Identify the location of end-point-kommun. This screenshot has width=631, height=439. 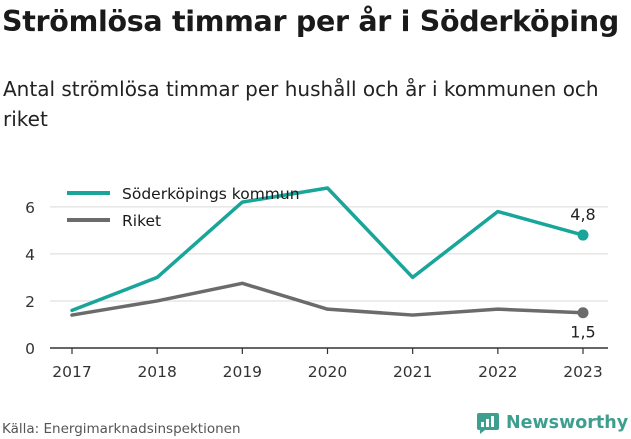
(583, 235).